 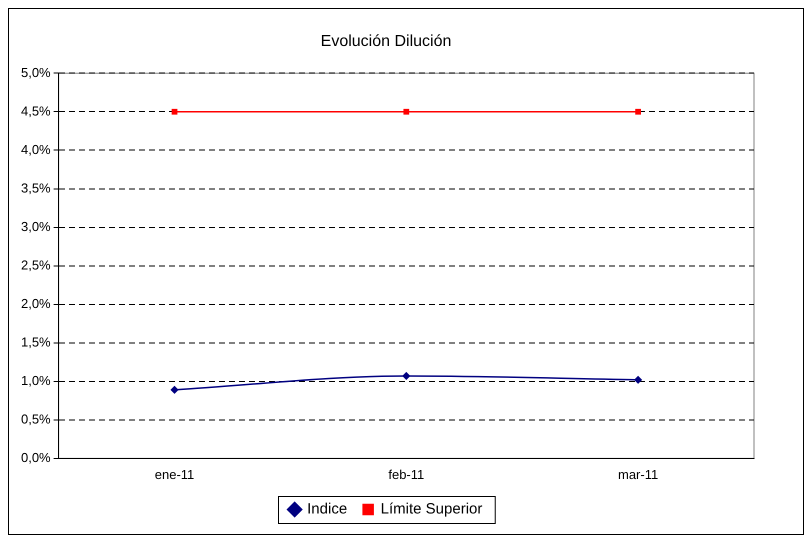 What do you see at coordinates (36, 110) in the screenshot?
I see `y-tick-label: 4,5%` at bounding box center [36, 110].